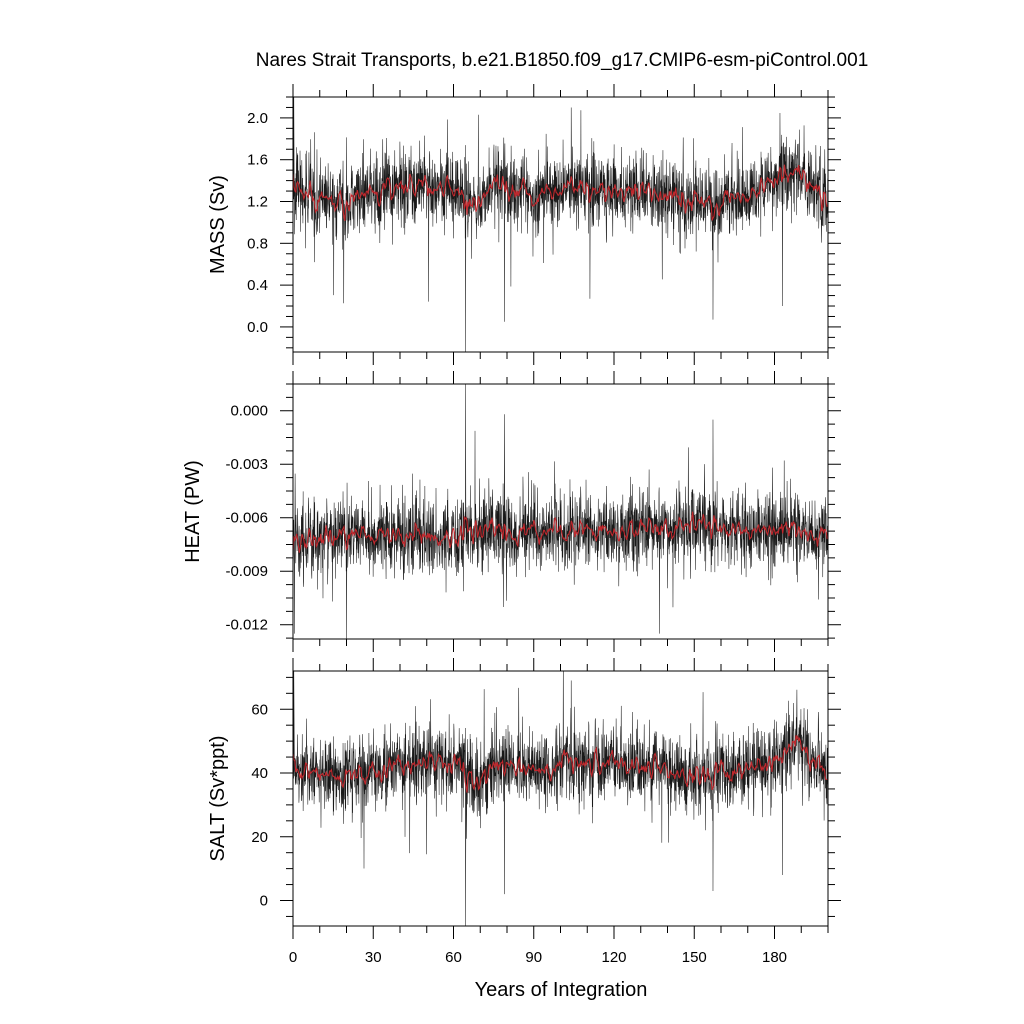 The width and height of the screenshot is (1024, 1024). Describe the element at coordinates (293, 957) in the screenshot. I see `x-tick-label: 0` at that location.